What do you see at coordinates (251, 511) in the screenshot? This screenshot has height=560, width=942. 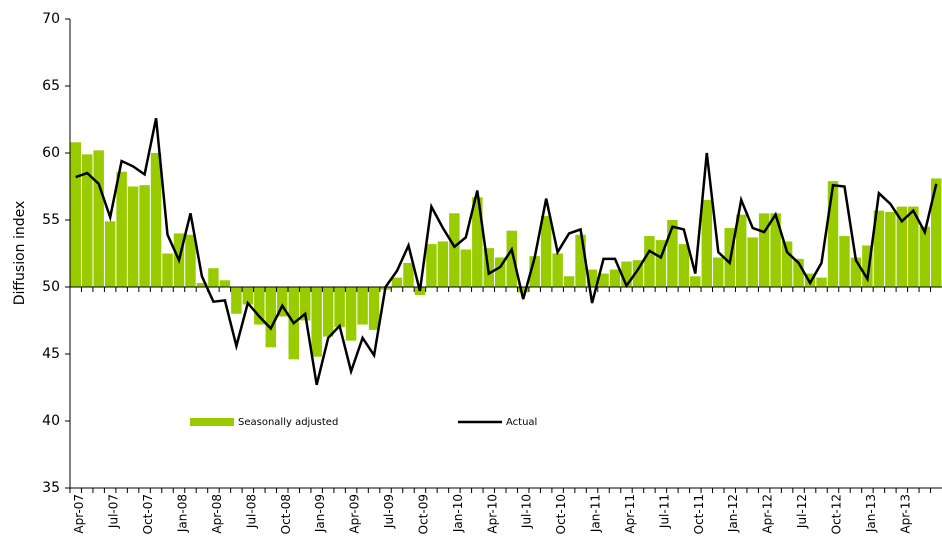 I see `x-tick-label: Jul-08` at bounding box center [251, 511].